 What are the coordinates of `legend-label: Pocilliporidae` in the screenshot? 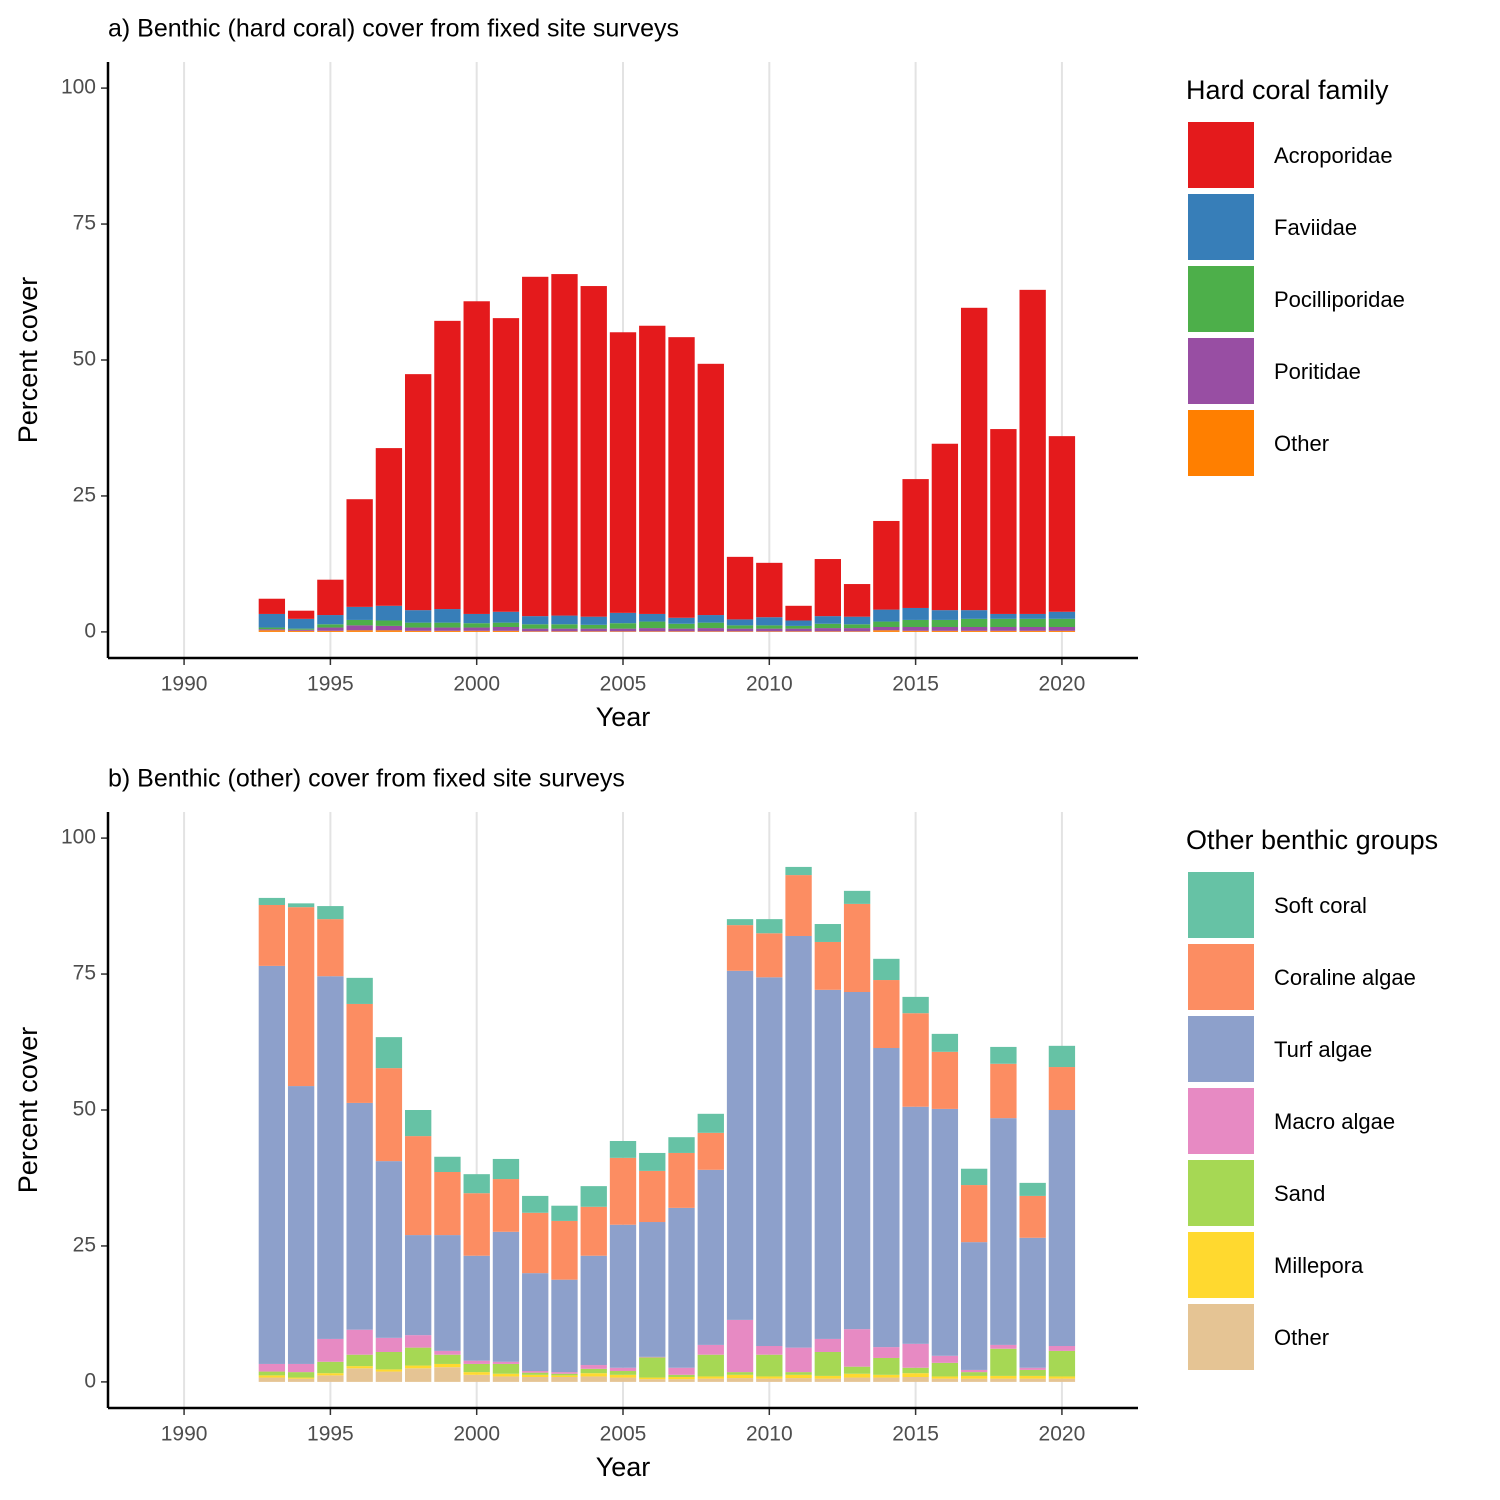 It's located at (1339, 299).